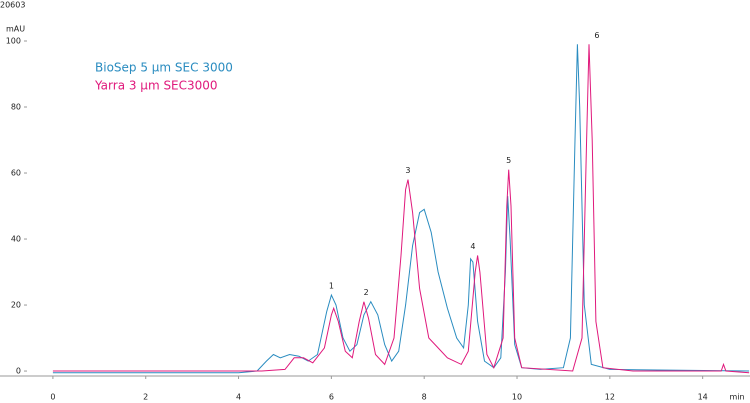 This screenshot has width=750, height=403. What do you see at coordinates (16, 305) in the screenshot?
I see `y-tick-label: 20` at bounding box center [16, 305].